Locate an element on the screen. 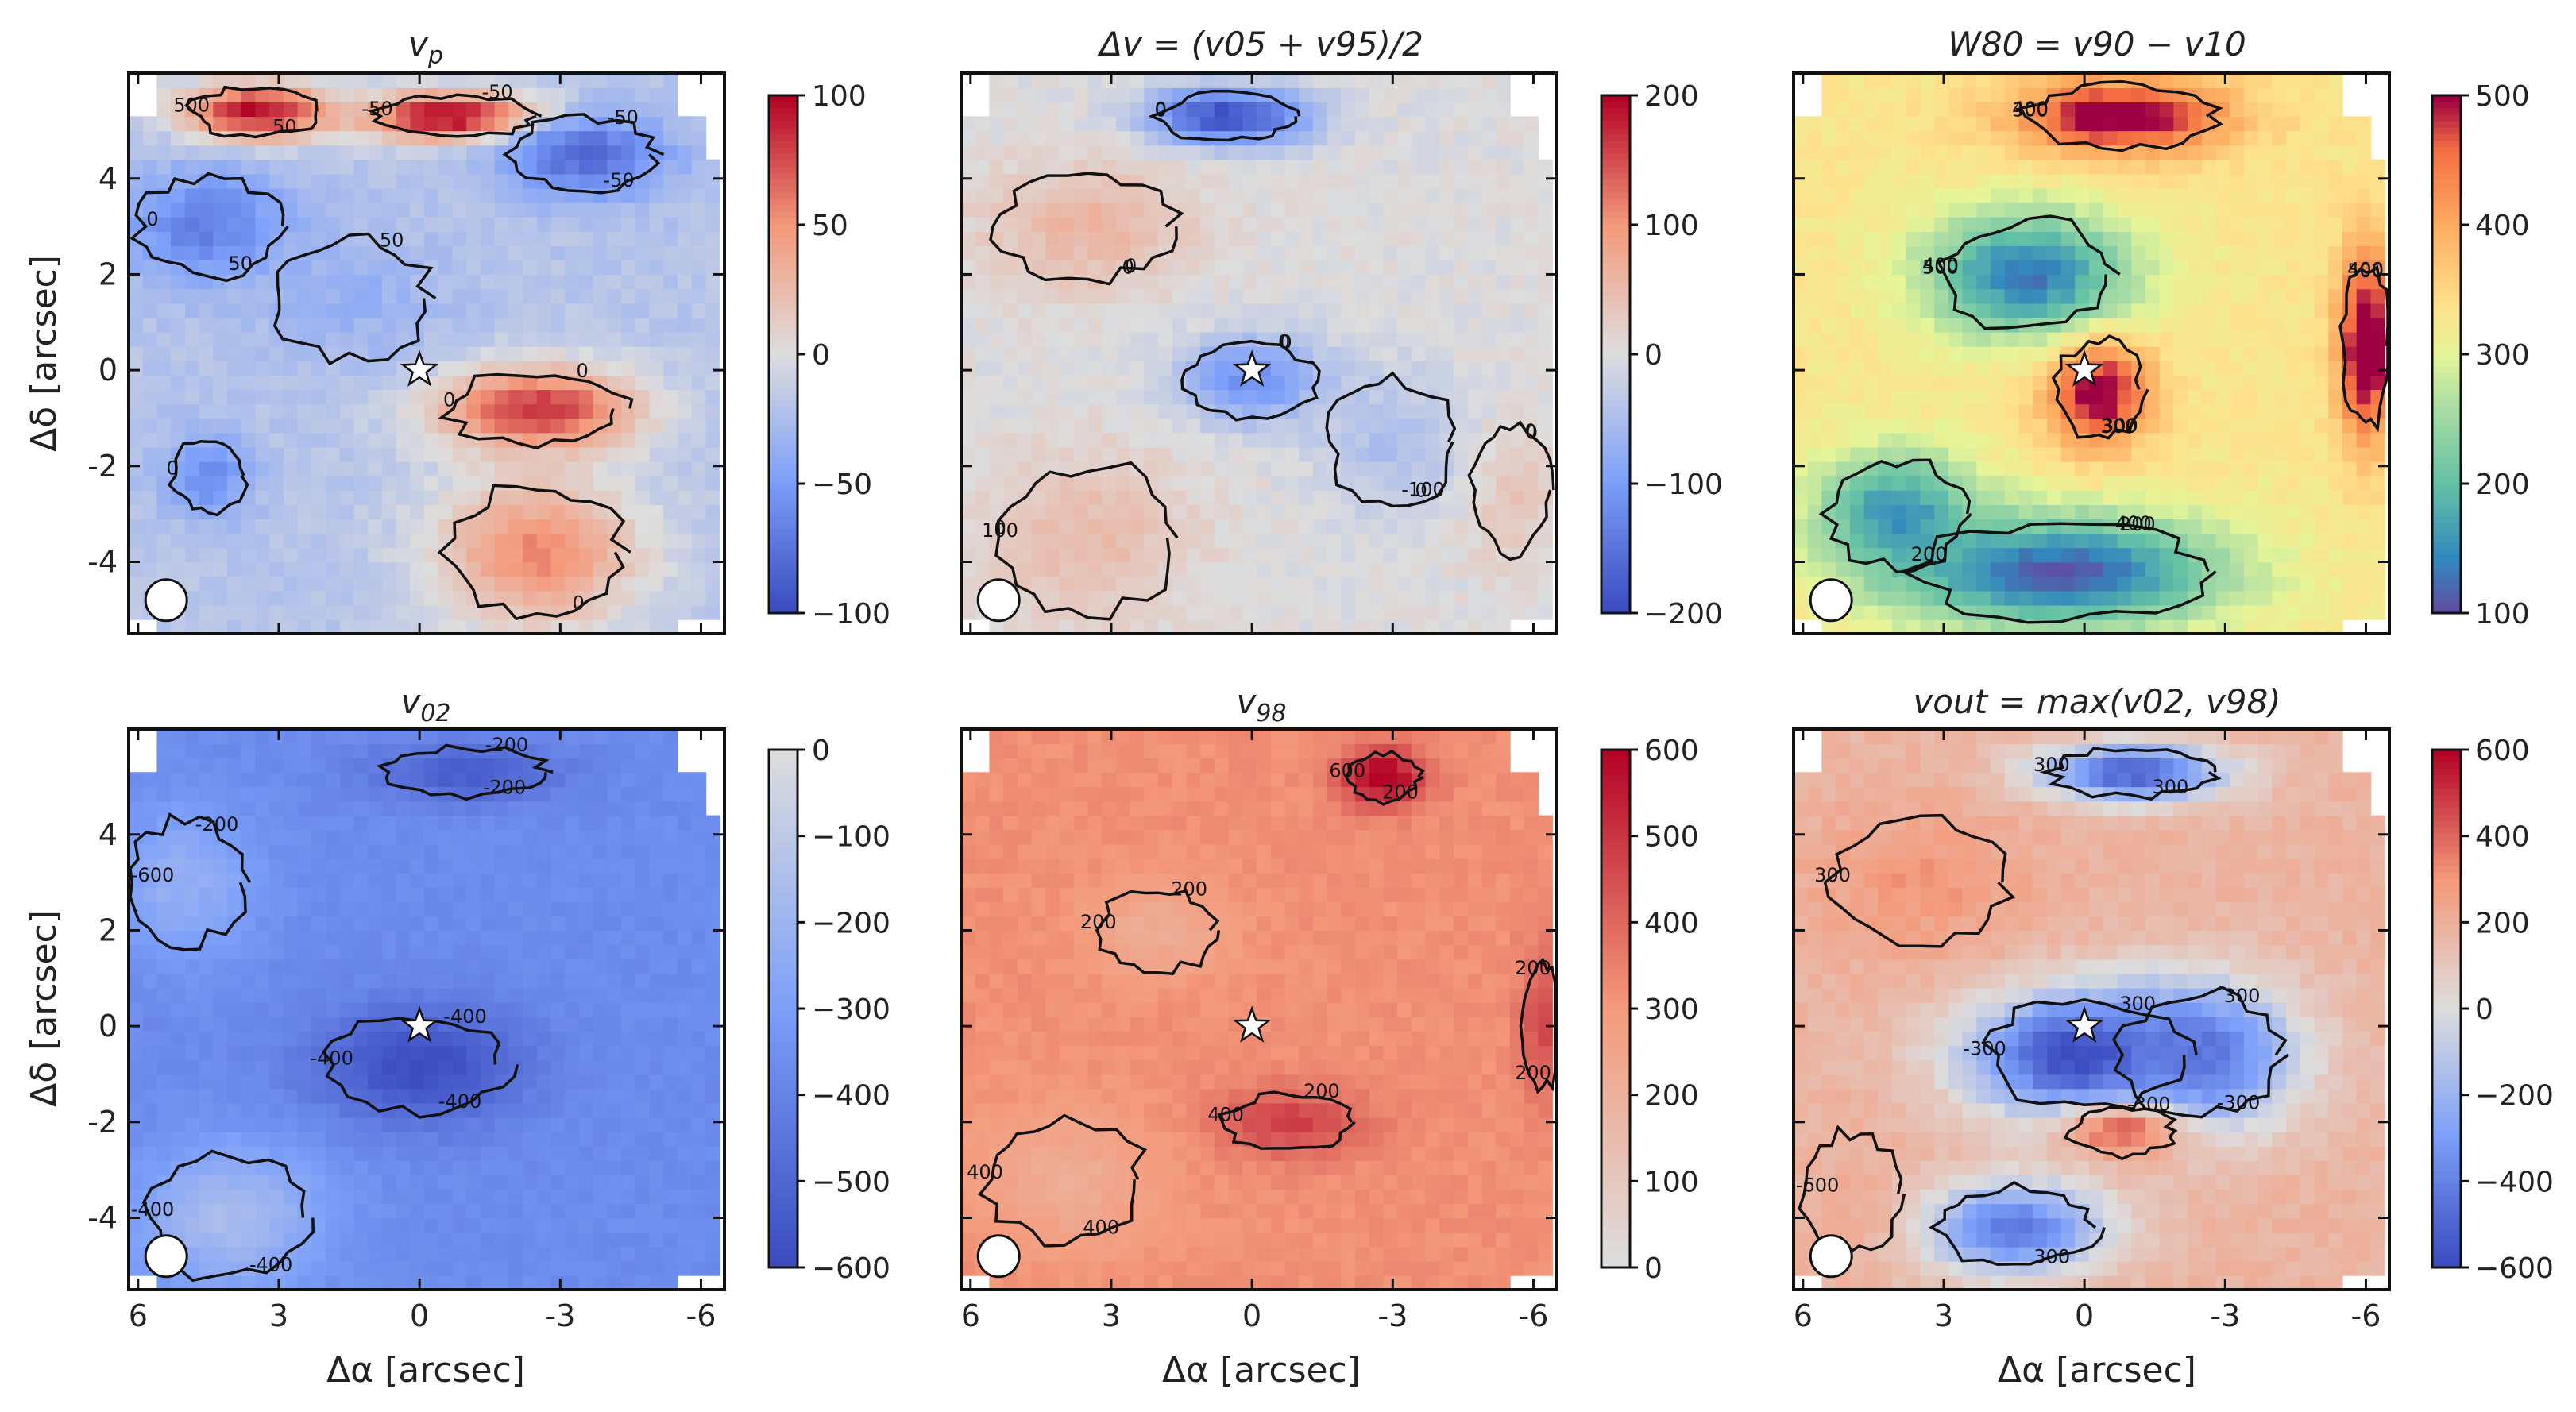  colorbar-tick-label: 100 is located at coordinates (1671, 226).